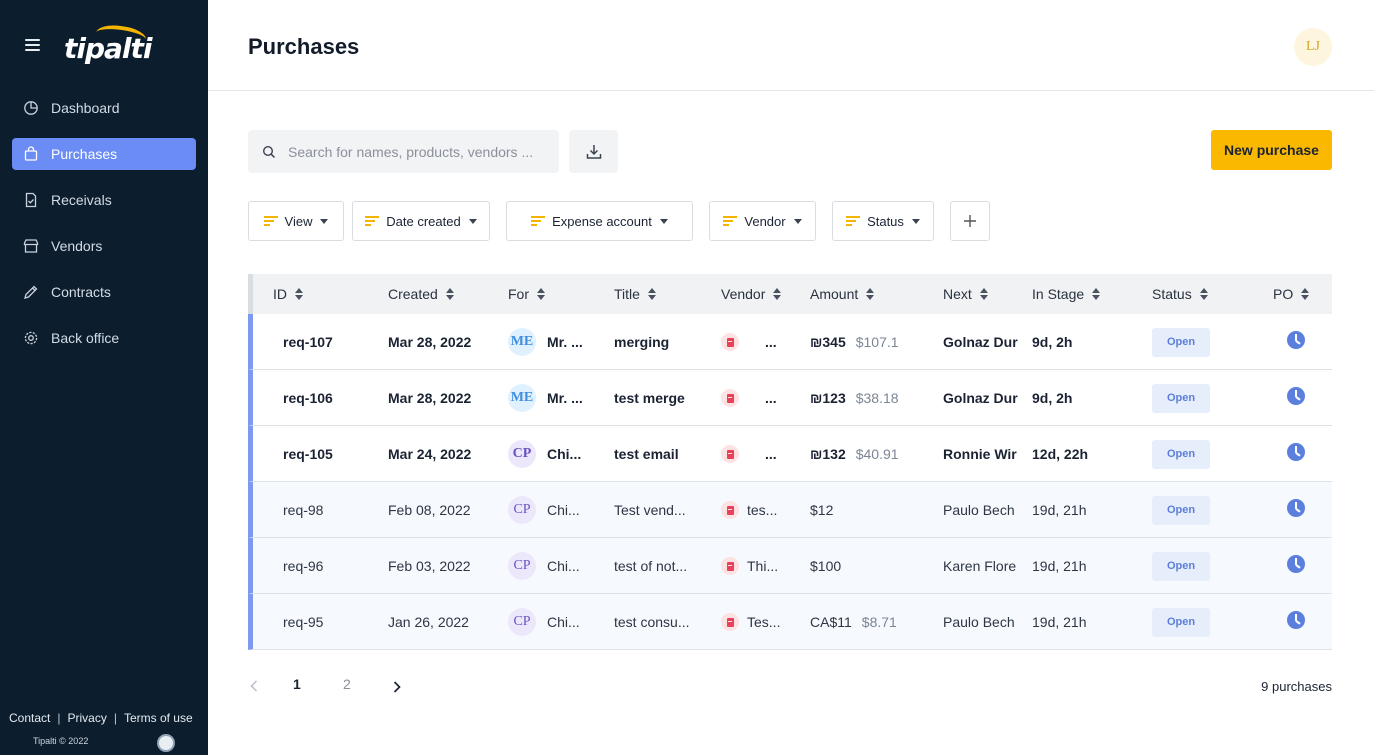  I want to click on column-header-id: ID, so click(288, 294).